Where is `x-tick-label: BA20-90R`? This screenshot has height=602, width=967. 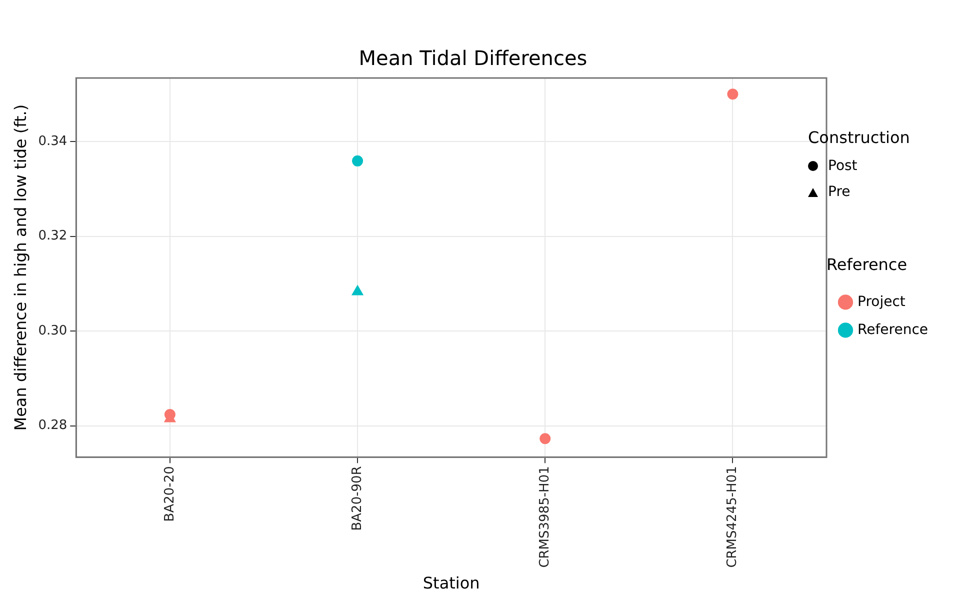
x-tick-label: BA20-90R is located at coordinates (357, 498).